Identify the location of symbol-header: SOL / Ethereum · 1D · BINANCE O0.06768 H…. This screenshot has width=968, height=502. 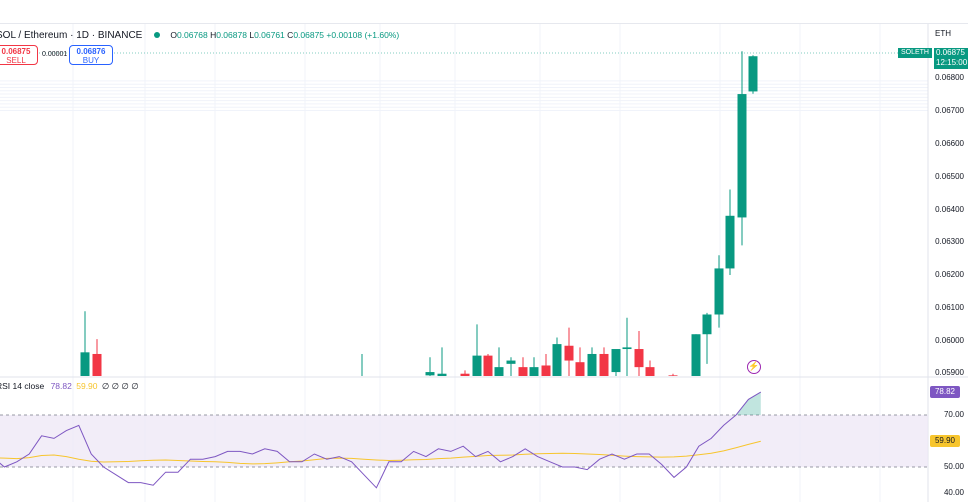
(199, 35).